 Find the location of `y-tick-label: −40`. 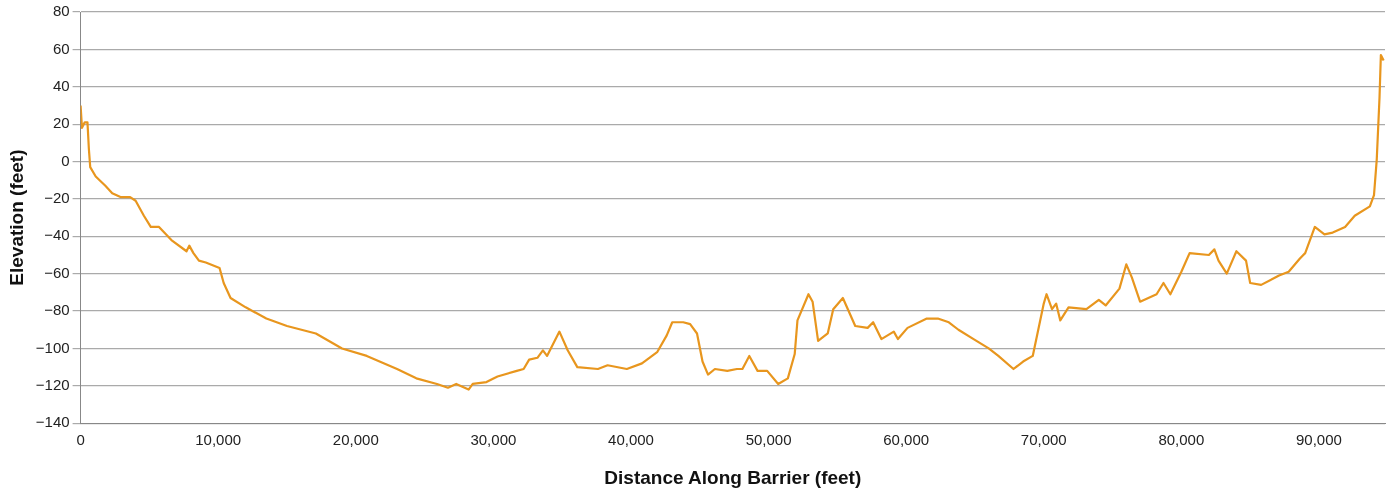

y-tick-label: −40 is located at coordinates (57, 235).